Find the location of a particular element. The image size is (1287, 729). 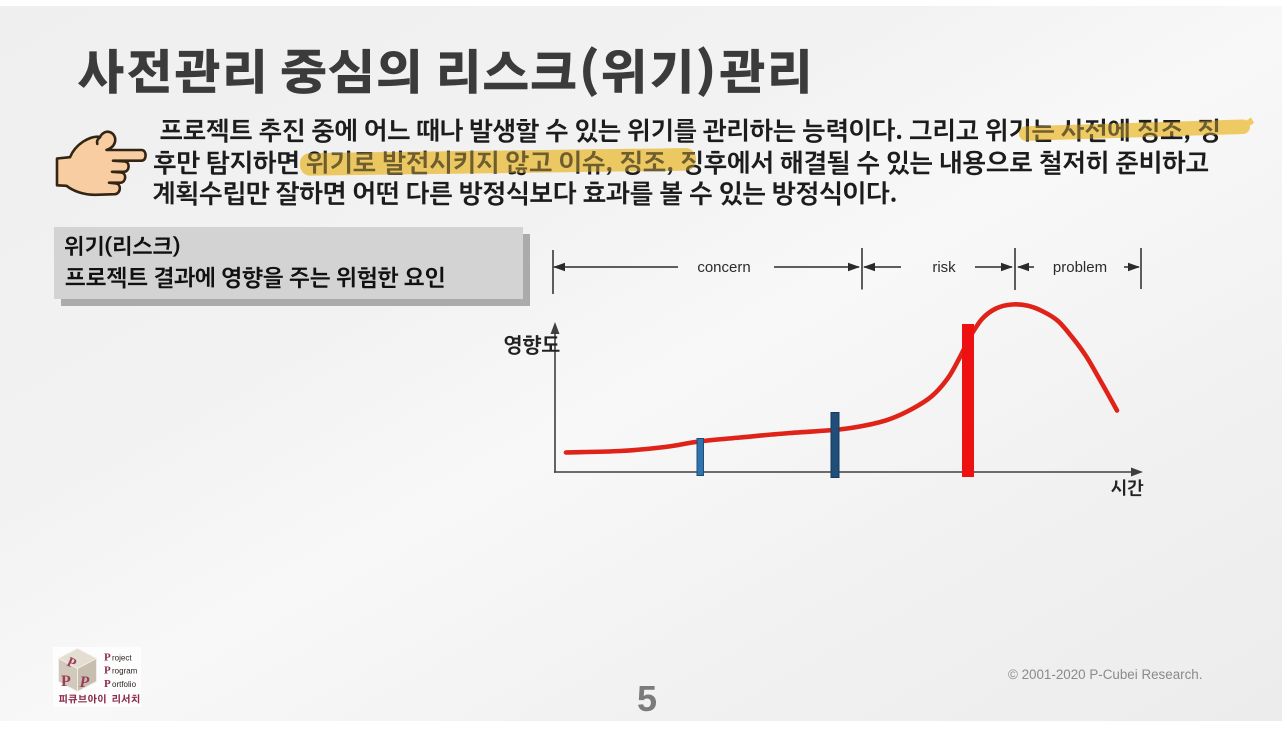

svg-text: 5 is located at coordinates (647, 698).